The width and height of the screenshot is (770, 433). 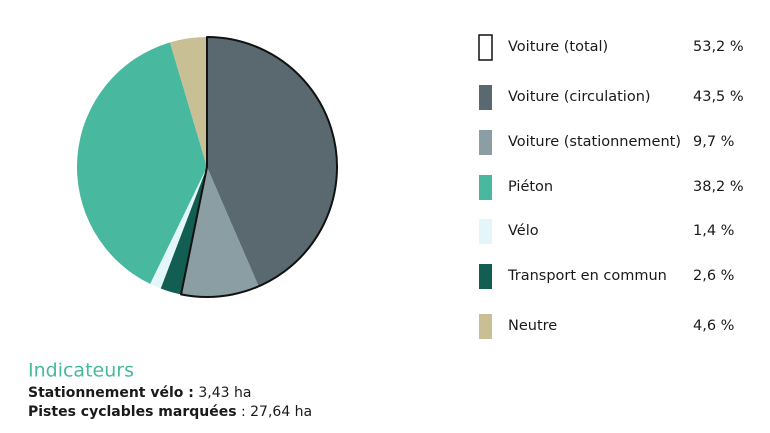 I want to click on indicators-title: Indicateurs, so click(x=81, y=371).